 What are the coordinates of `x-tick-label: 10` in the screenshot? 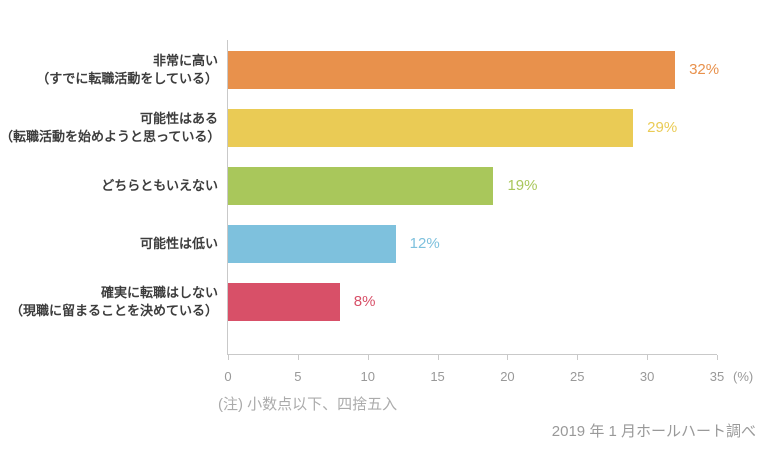 It's located at (367, 376).